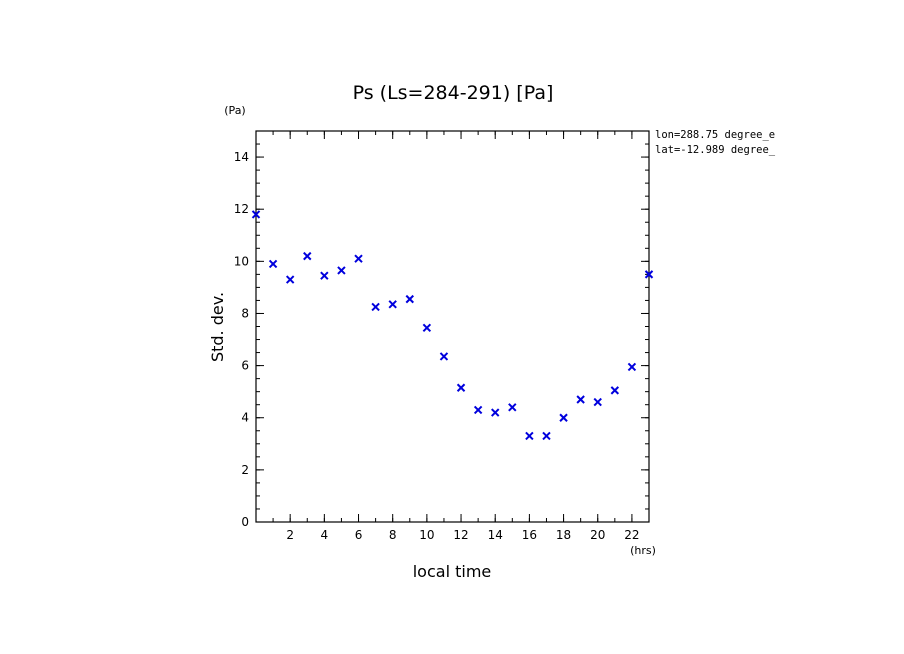 The image size is (904, 654). Describe the element at coordinates (563, 535) in the screenshot. I see `x-tick-label: 18` at that location.